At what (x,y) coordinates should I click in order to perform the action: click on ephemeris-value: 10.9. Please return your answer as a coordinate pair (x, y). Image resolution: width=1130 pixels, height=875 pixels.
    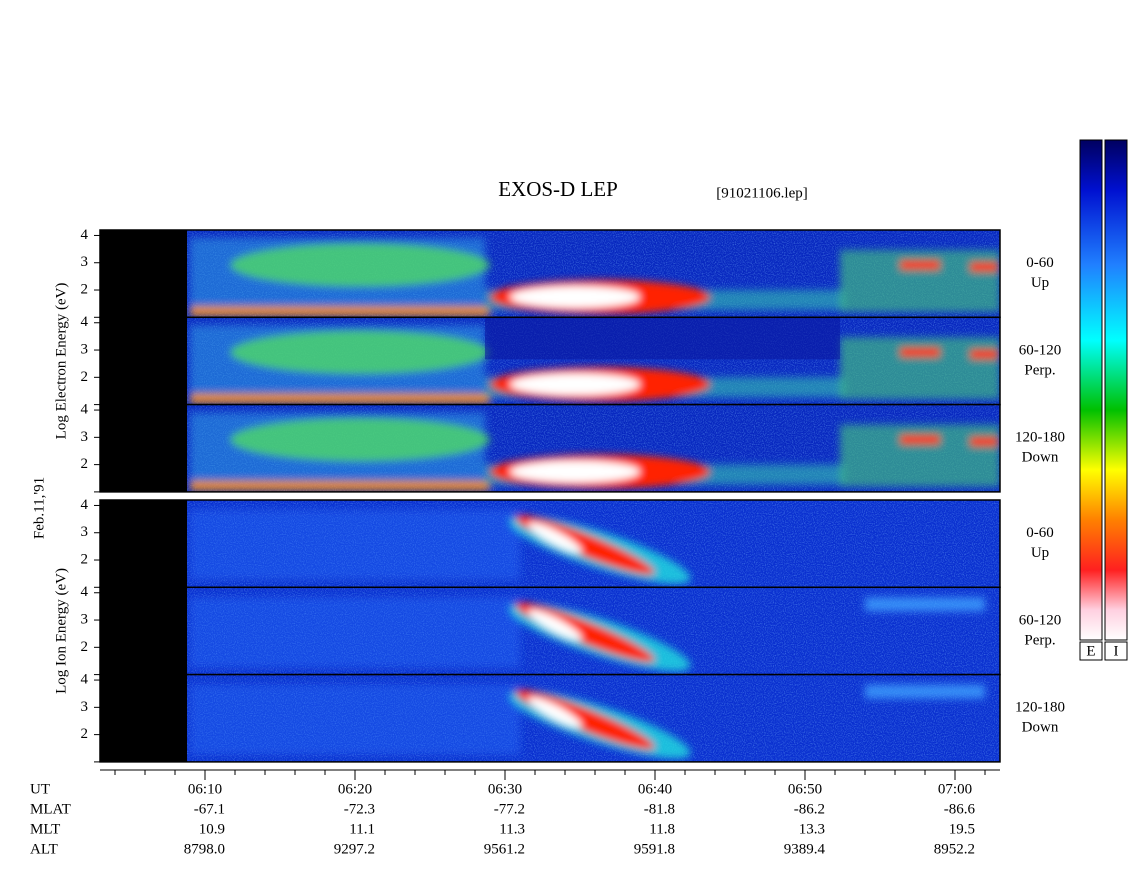
    Looking at the image, I should click on (212, 829).